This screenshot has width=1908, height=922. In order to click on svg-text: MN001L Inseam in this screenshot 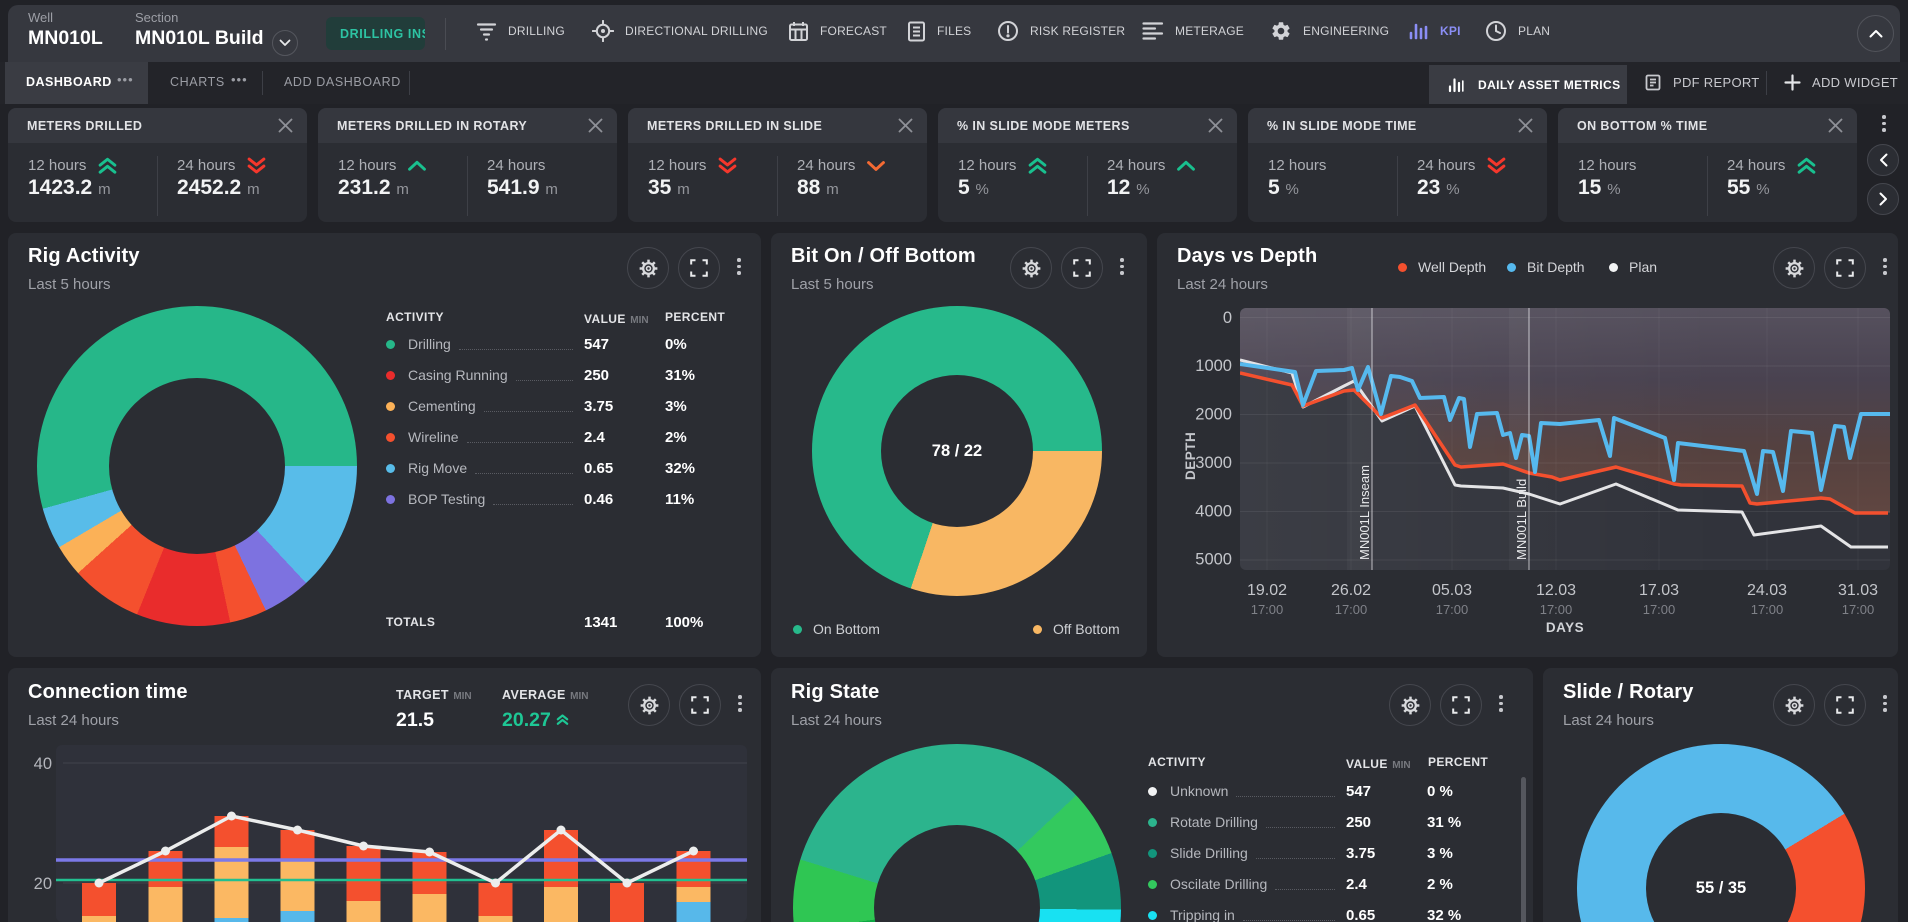, I will do `click(1364, 512)`.